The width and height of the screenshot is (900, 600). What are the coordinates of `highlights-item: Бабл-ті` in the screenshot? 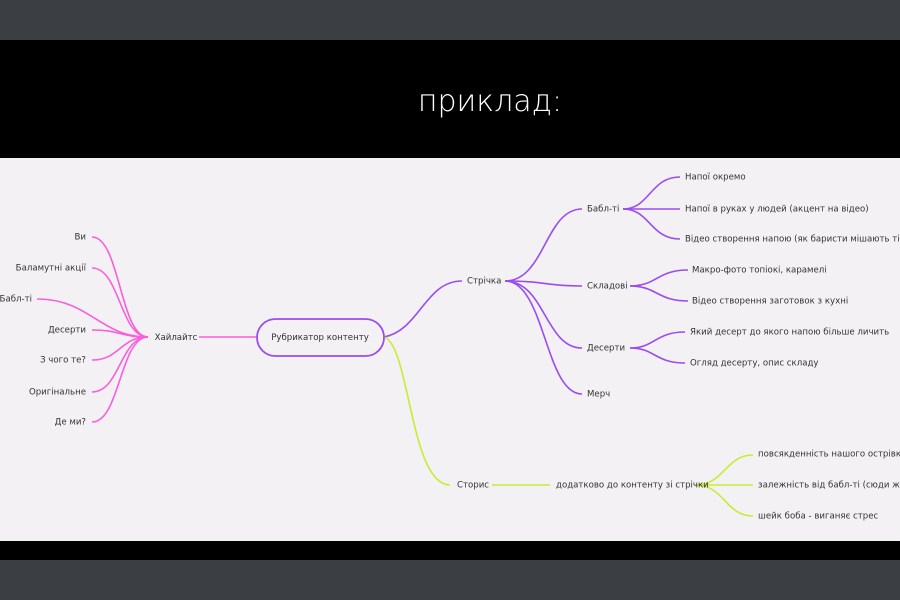 It's located at (16, 300).